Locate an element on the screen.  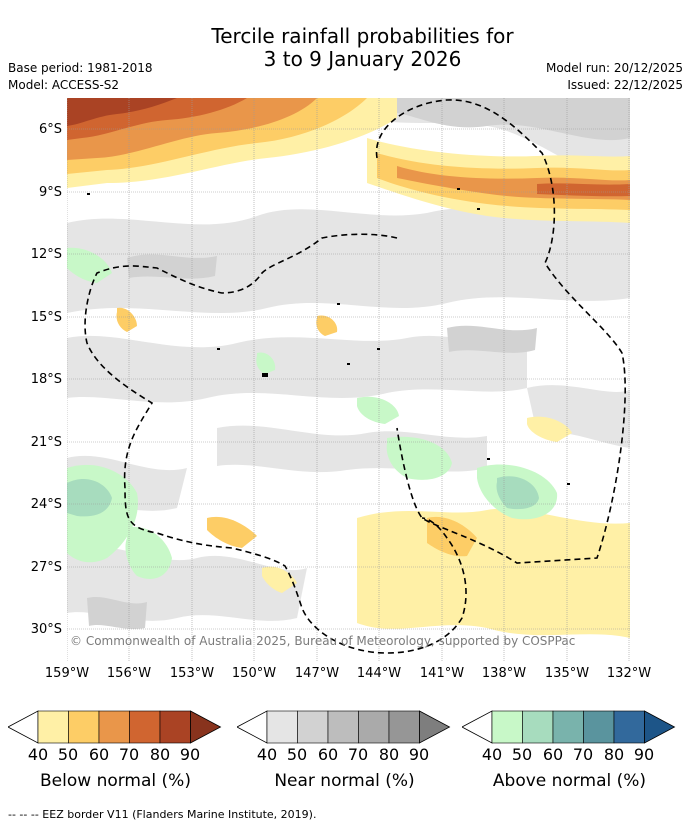
x-tick-label: 144°W is located at coordinates (379, 673).